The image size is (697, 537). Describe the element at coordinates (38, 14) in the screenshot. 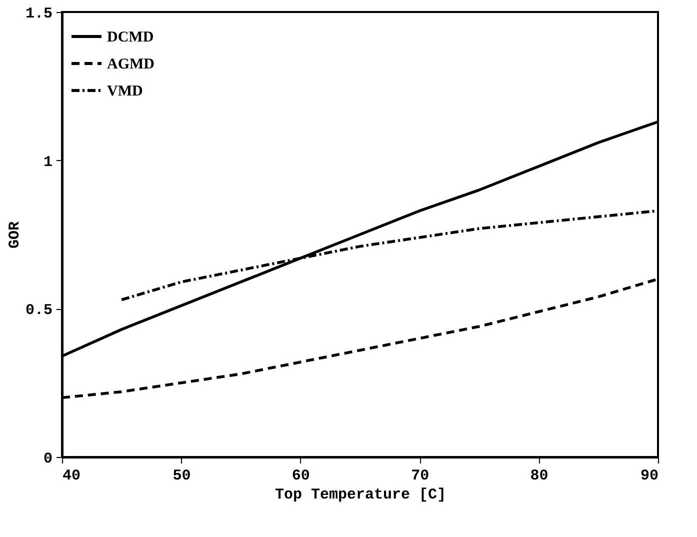

I see `y-tick-label: 1.5` at that location.